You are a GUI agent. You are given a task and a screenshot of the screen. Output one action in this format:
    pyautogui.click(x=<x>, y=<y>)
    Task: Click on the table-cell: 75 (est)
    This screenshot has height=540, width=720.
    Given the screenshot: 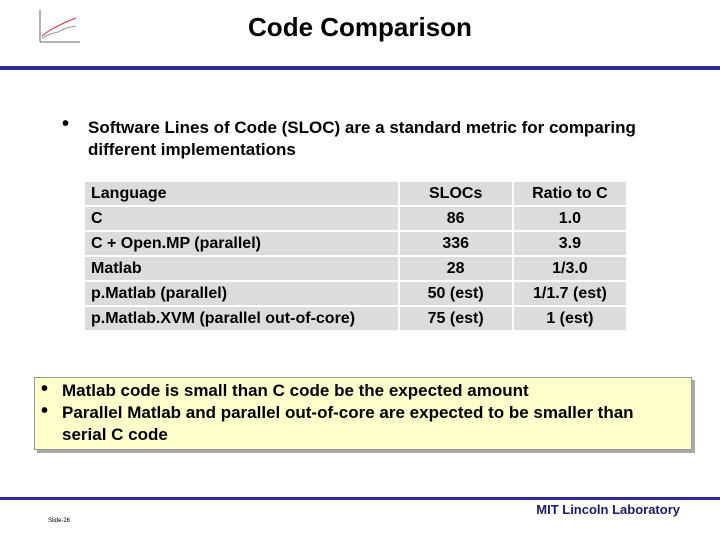 What is the action you would take?
    pyautogui.click(x=455, y=318)
    